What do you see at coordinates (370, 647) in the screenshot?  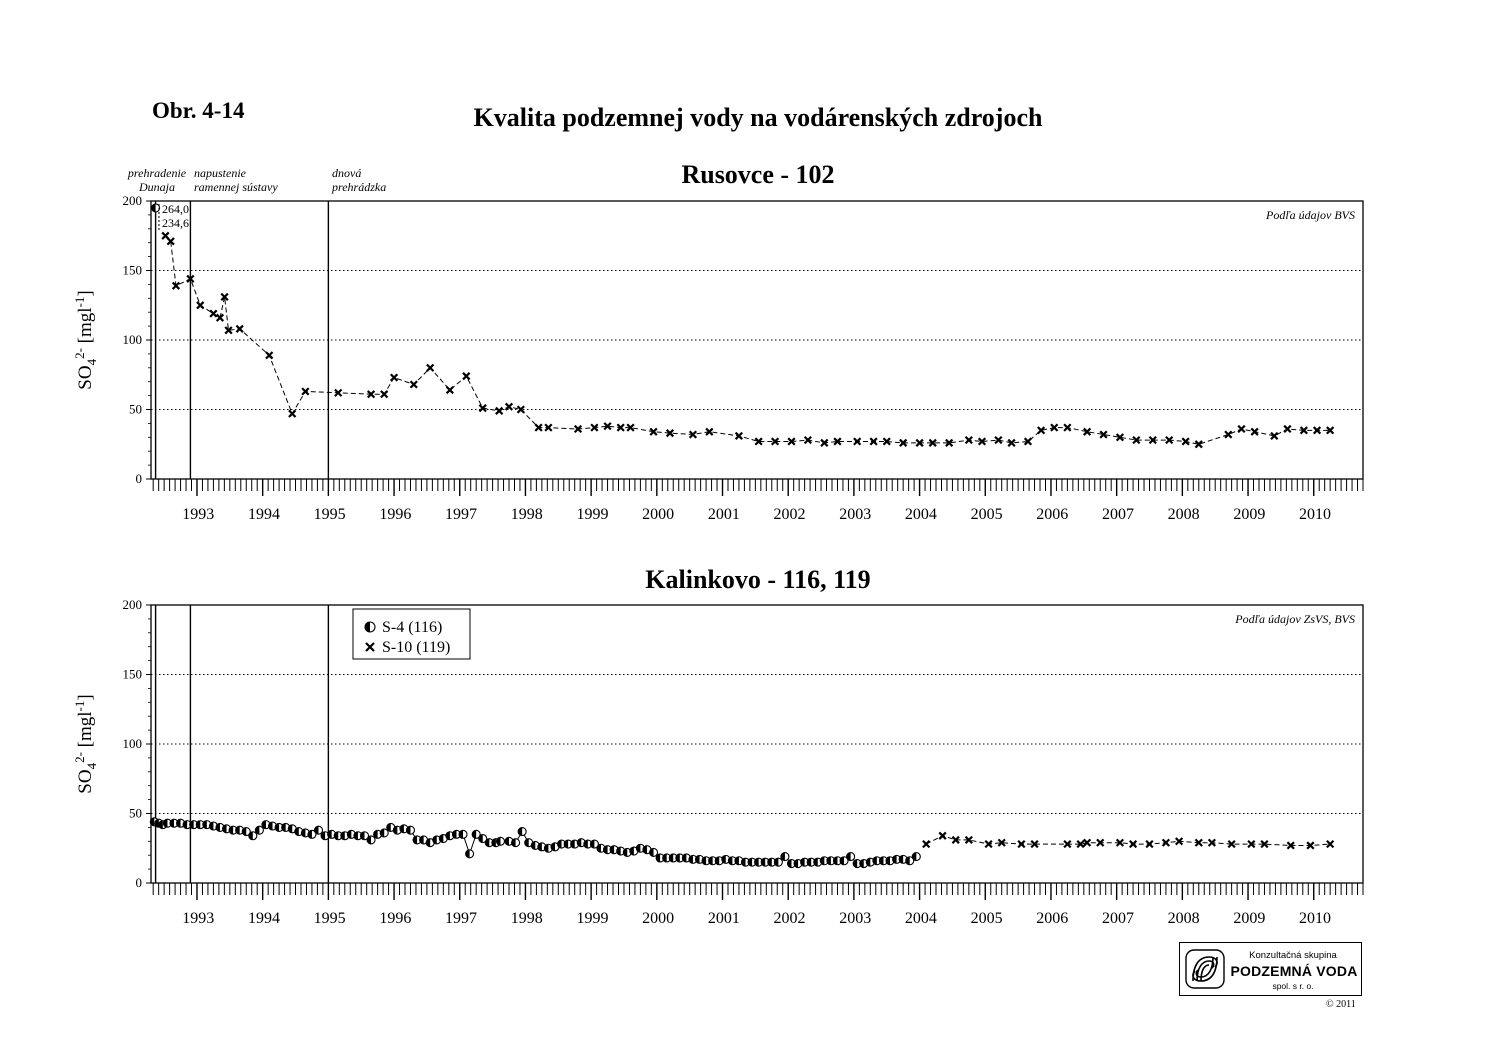 I see `legend-cross-marker` at bounding box center [370, 647].